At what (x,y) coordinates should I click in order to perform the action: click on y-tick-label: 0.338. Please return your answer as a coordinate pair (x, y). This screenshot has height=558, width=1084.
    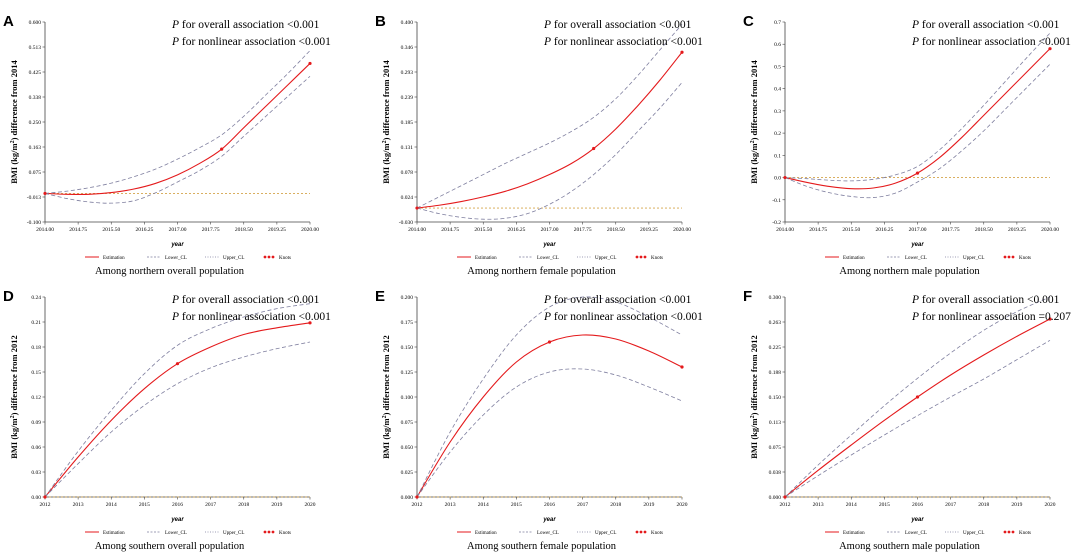
    Looking at the image, I should click on (35, 98).